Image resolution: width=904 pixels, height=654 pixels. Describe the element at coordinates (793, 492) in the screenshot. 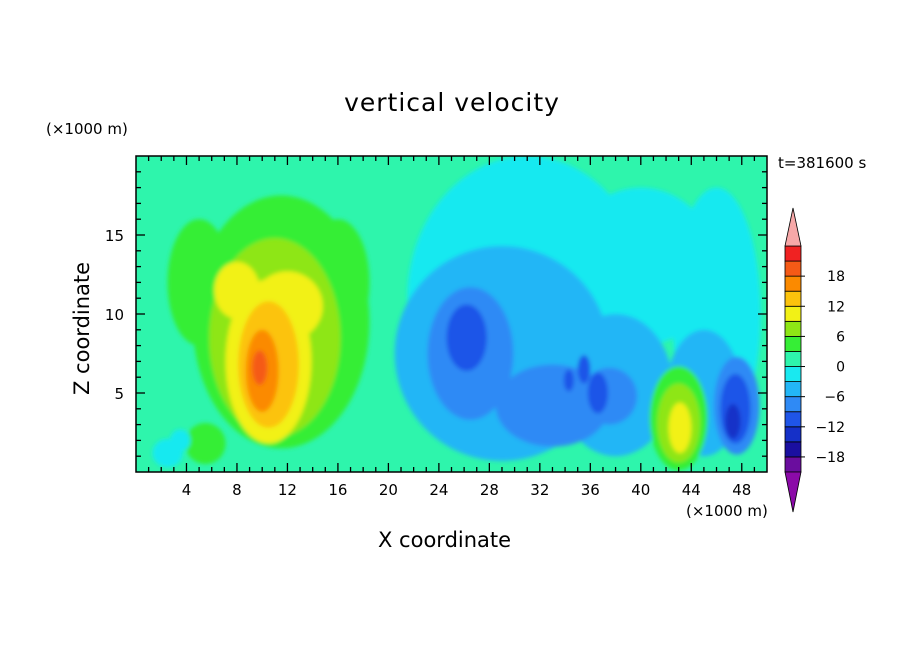

I see `colorbar-extend-low` at that location.